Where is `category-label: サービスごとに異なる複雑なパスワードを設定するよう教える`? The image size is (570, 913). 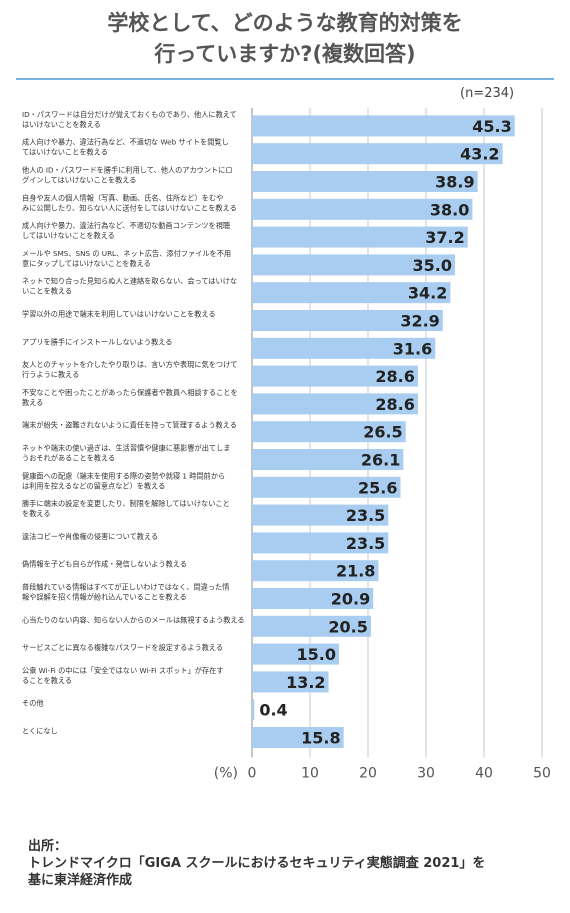
category-label: サービスごとに異なる複雑なパスワードを設定するよう教える is located at coordinates (122, 647).